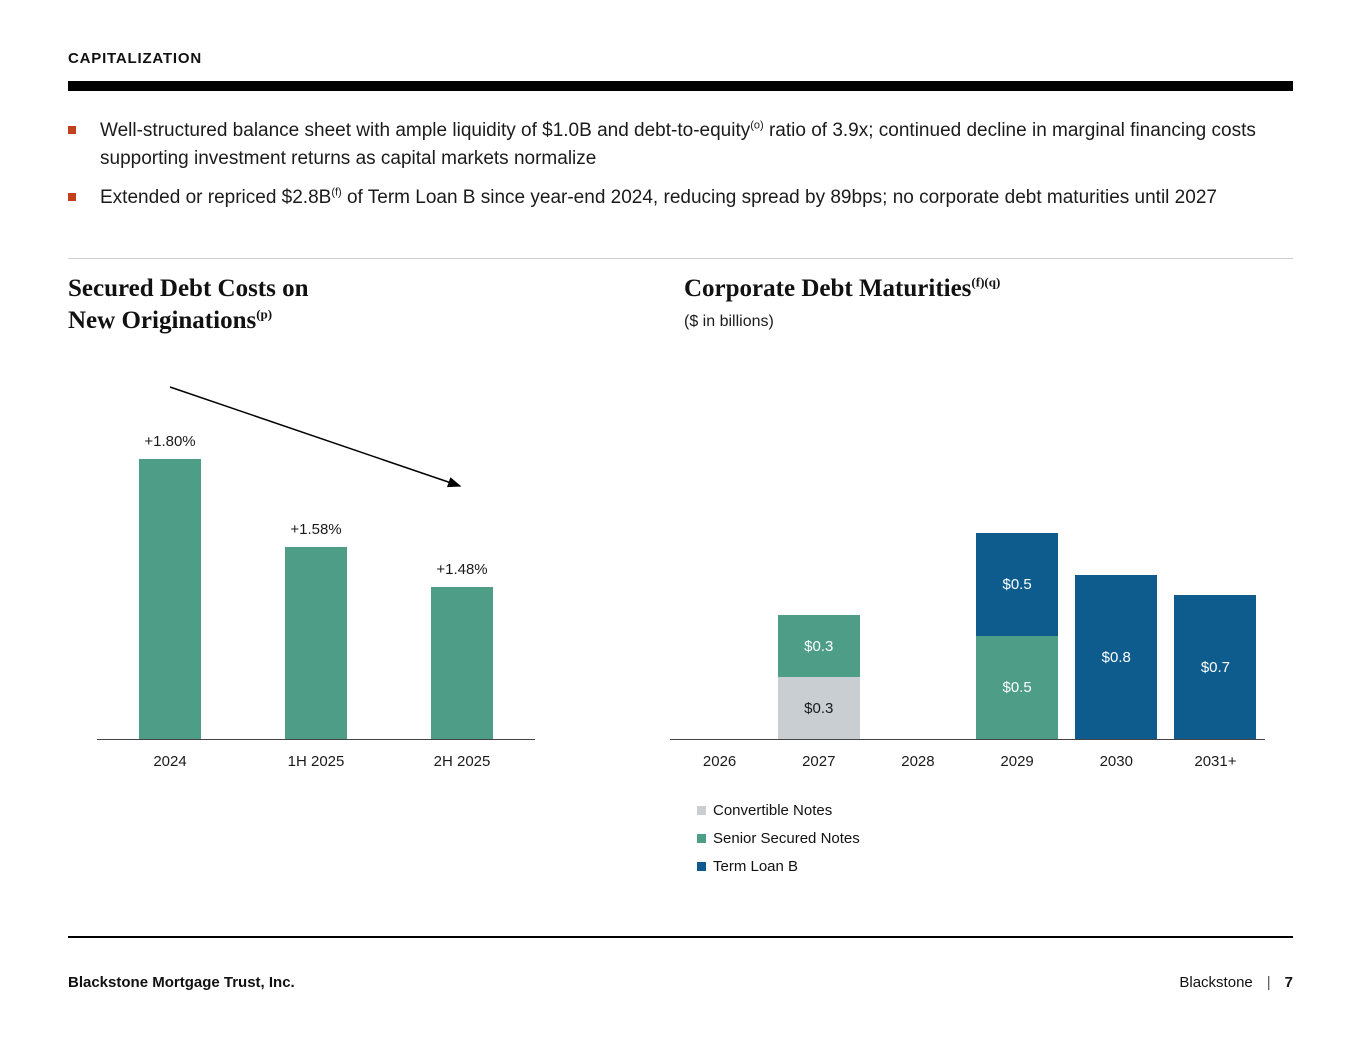 The width and height of the screenshot is (1365, 1055). What do you see at coordinates (376, 305) in the screenshot?
I see `left-chart-title: Secured Debt Costs on New Originations(p)` at bounding box center [376, 305].